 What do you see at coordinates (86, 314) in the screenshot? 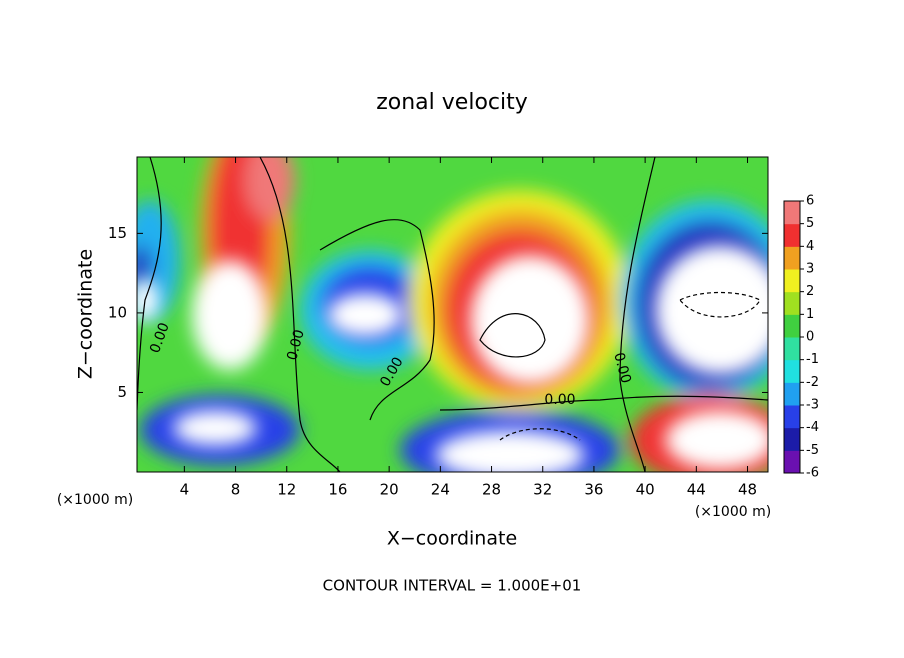
I see `y-axis-label: Z−coordinate` at bounding box center [86, 314].